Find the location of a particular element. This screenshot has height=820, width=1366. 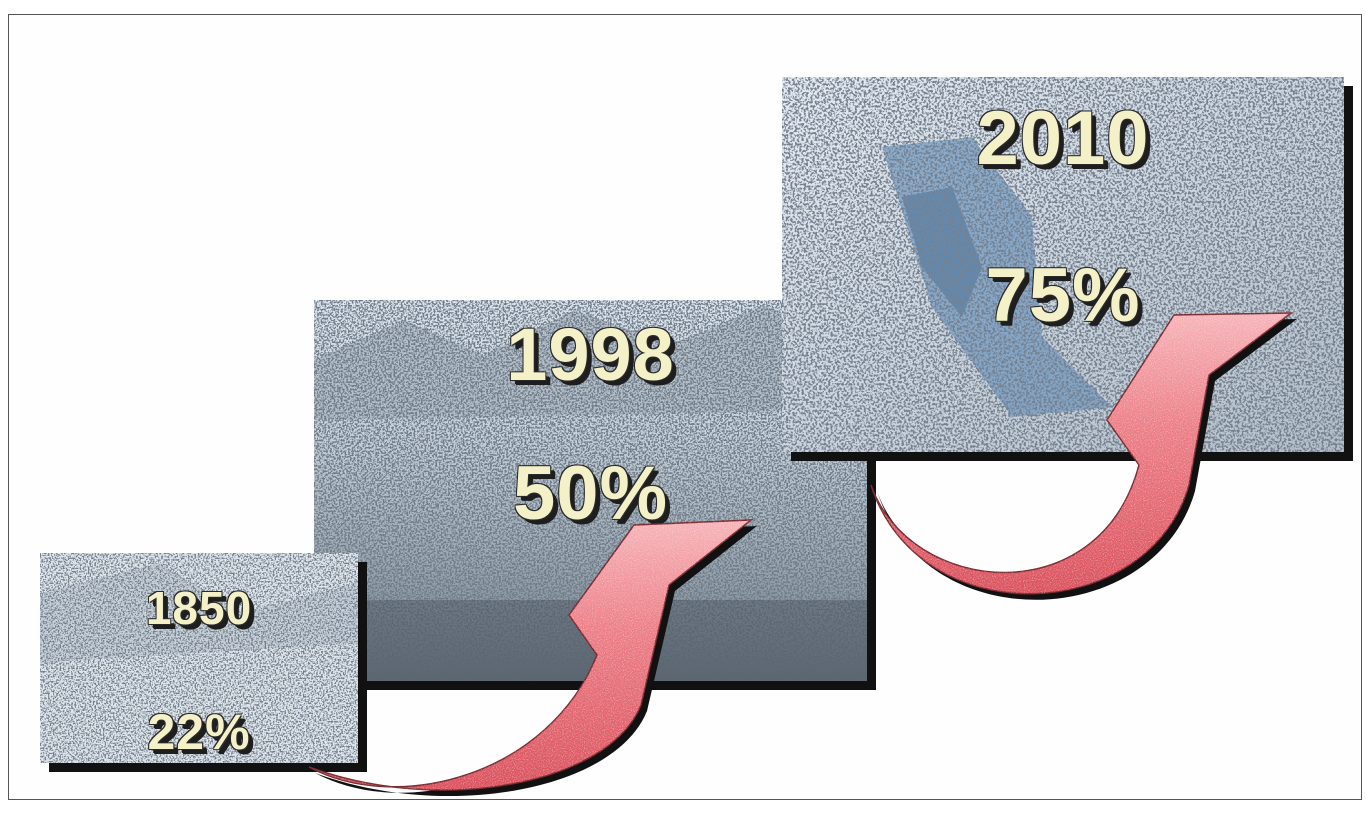

percent-label-1998: 50% is located at coordinates (590, 493).